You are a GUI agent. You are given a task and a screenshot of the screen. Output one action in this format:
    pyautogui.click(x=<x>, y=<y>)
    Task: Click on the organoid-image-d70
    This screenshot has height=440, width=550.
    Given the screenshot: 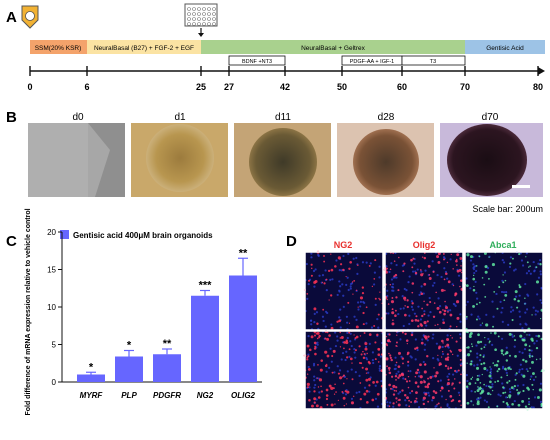 What is the action you would take?
    pyautogui.click(x=491, y=160)
    